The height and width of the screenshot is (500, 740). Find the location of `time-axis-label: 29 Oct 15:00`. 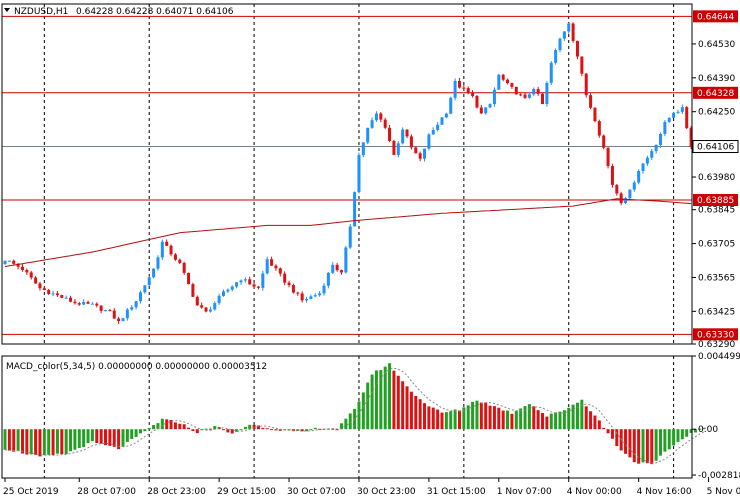

time-axis-label: 29 Oct 15:00 is located at coordinates (246, 492).